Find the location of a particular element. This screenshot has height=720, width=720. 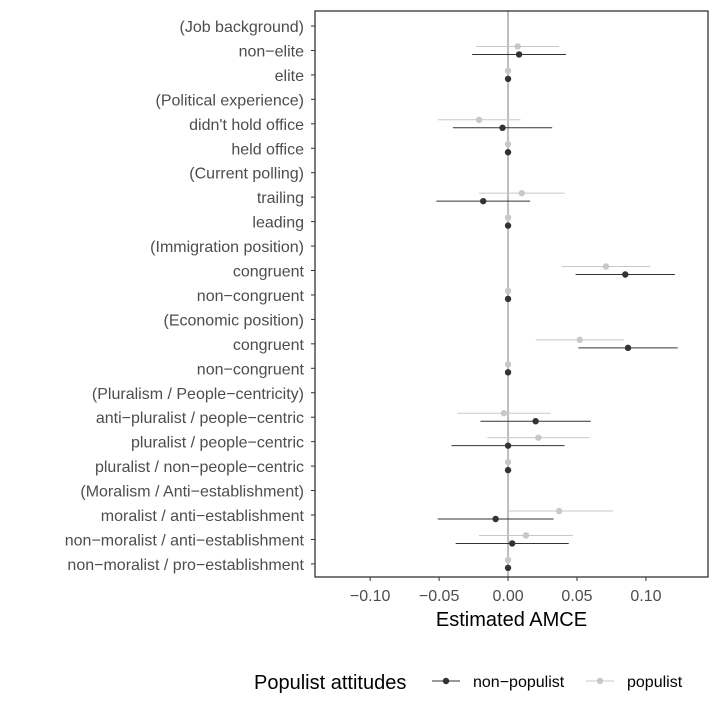

y-tick-label: moralist / anti−establishment is located at coordinates (203, 516).